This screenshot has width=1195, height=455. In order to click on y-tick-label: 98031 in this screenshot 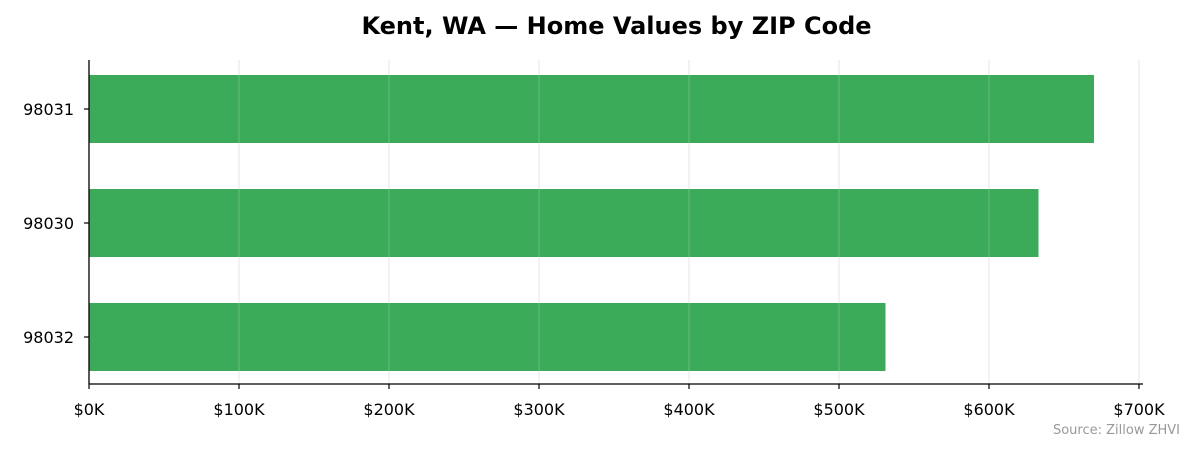, I will do `click(48, 109)`.